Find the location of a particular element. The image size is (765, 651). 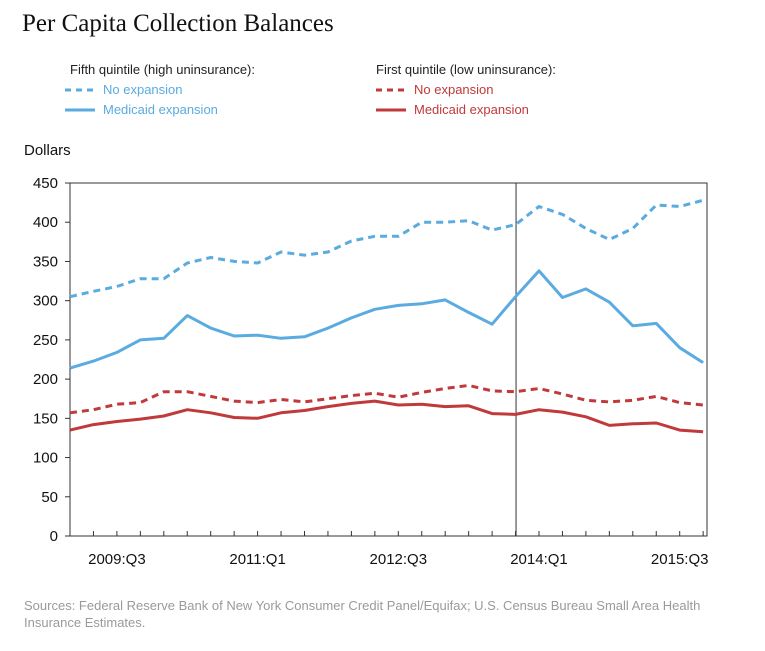

y-axis: 0 50 100 150 200 250 300 350 400 450 is located at coordinates (51, 360).